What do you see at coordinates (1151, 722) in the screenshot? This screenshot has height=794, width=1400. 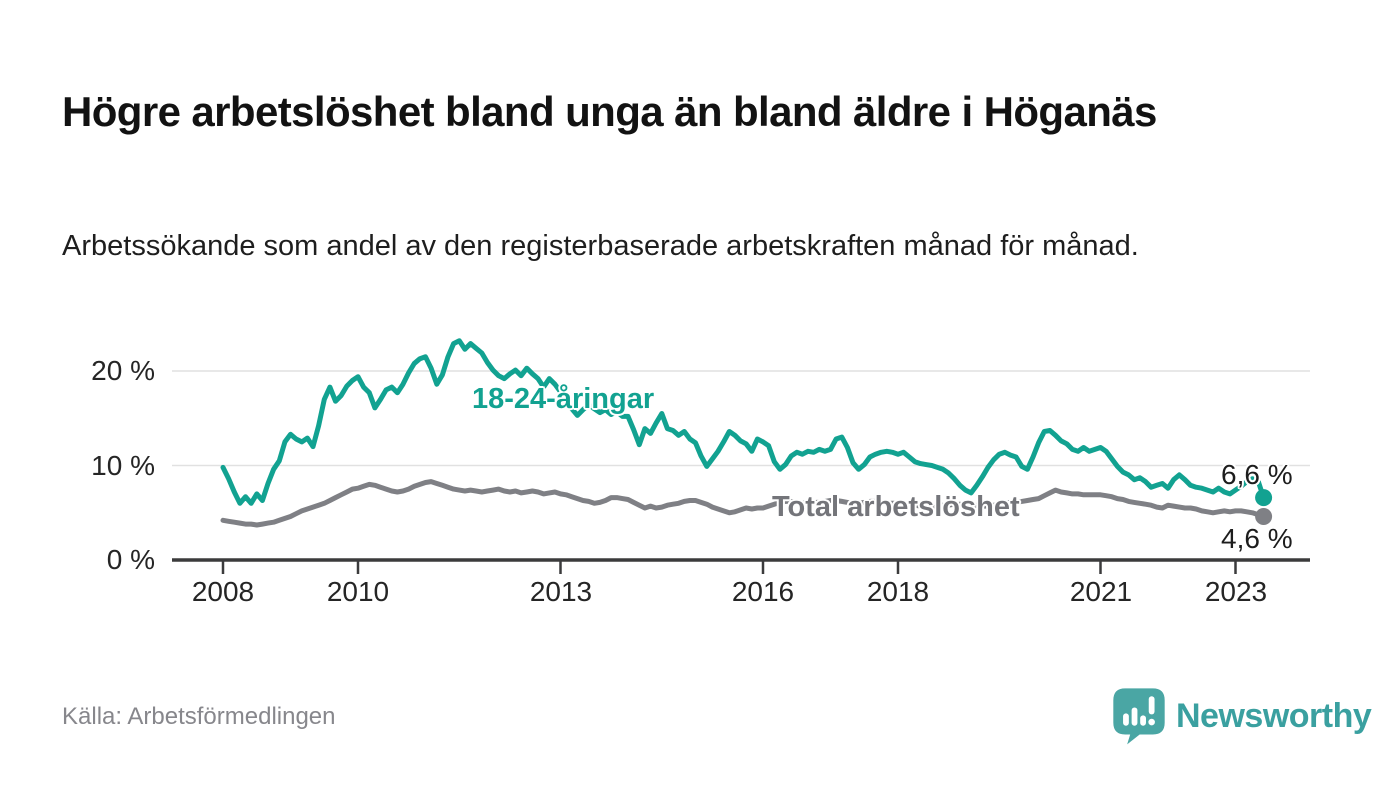 I see `logo-exclamation-dot` at bounding box center [1151, 722].